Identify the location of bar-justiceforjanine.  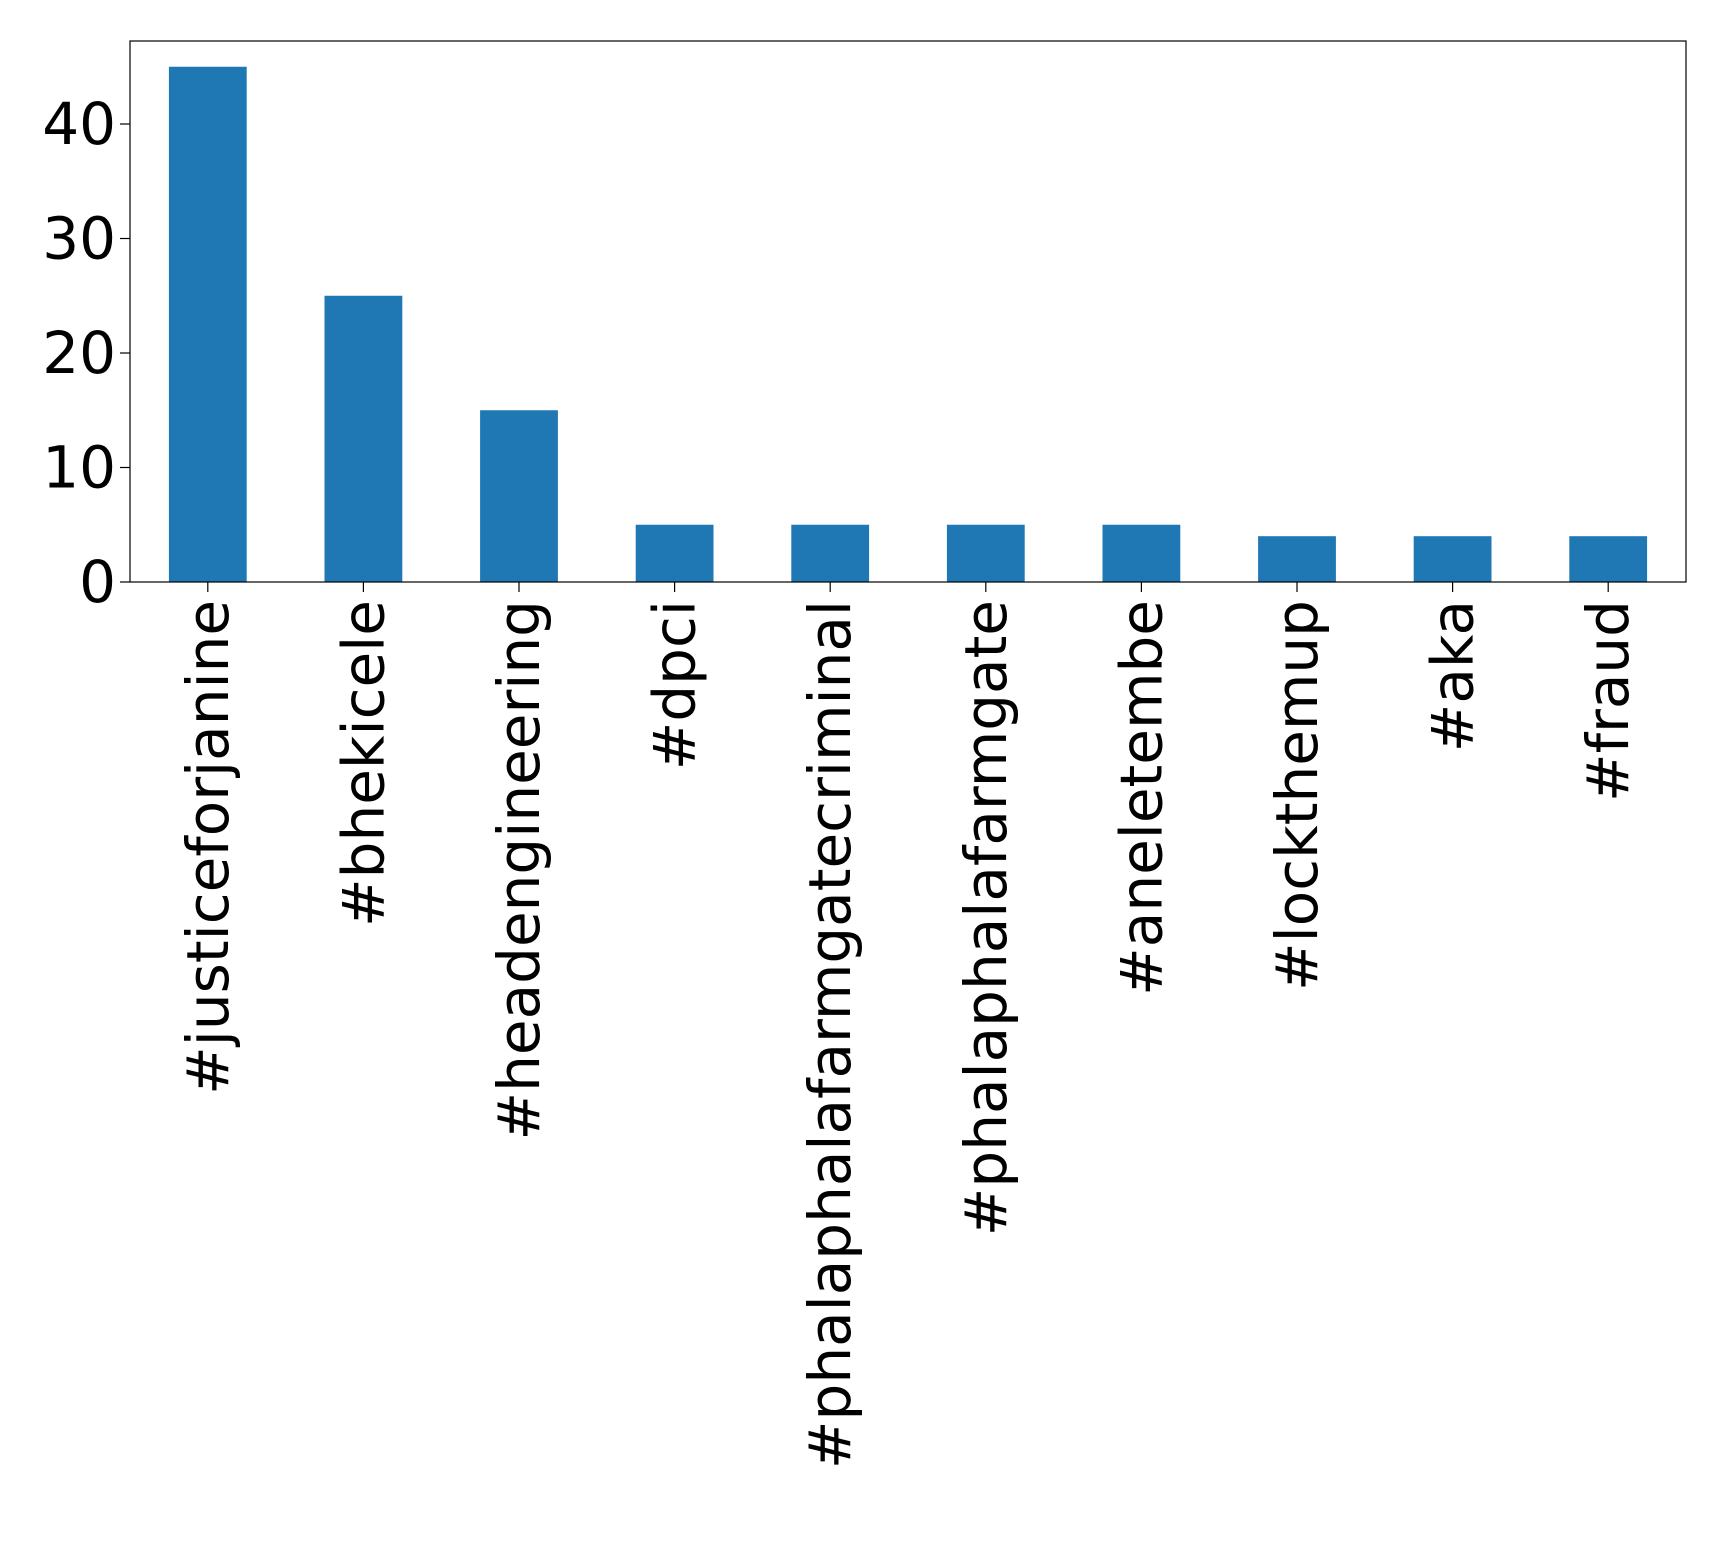
(207, 324).